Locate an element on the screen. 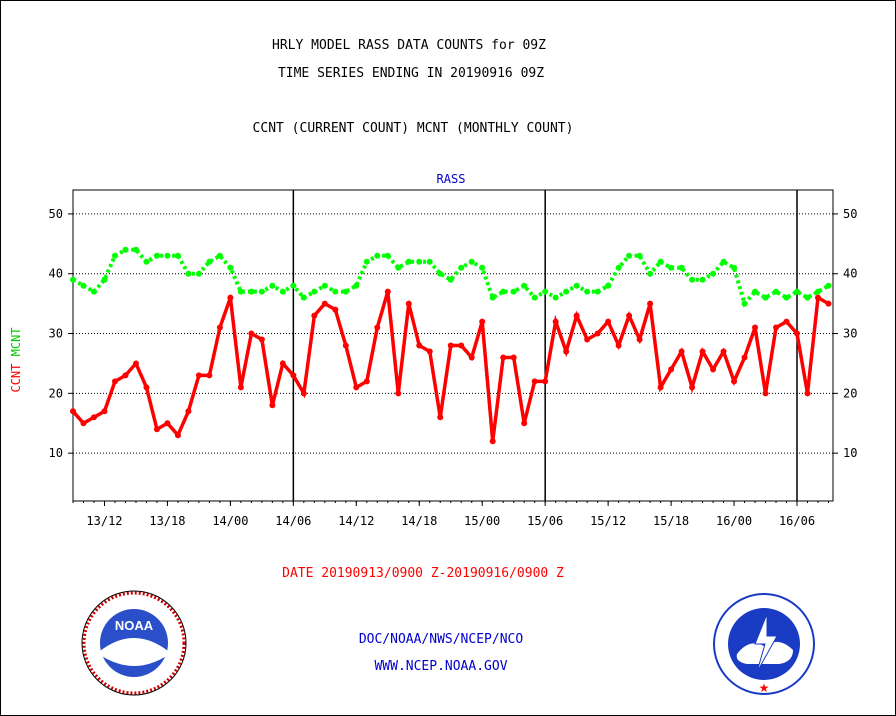  y-tick-label-left: 10 is located at coordinates (56, 453).